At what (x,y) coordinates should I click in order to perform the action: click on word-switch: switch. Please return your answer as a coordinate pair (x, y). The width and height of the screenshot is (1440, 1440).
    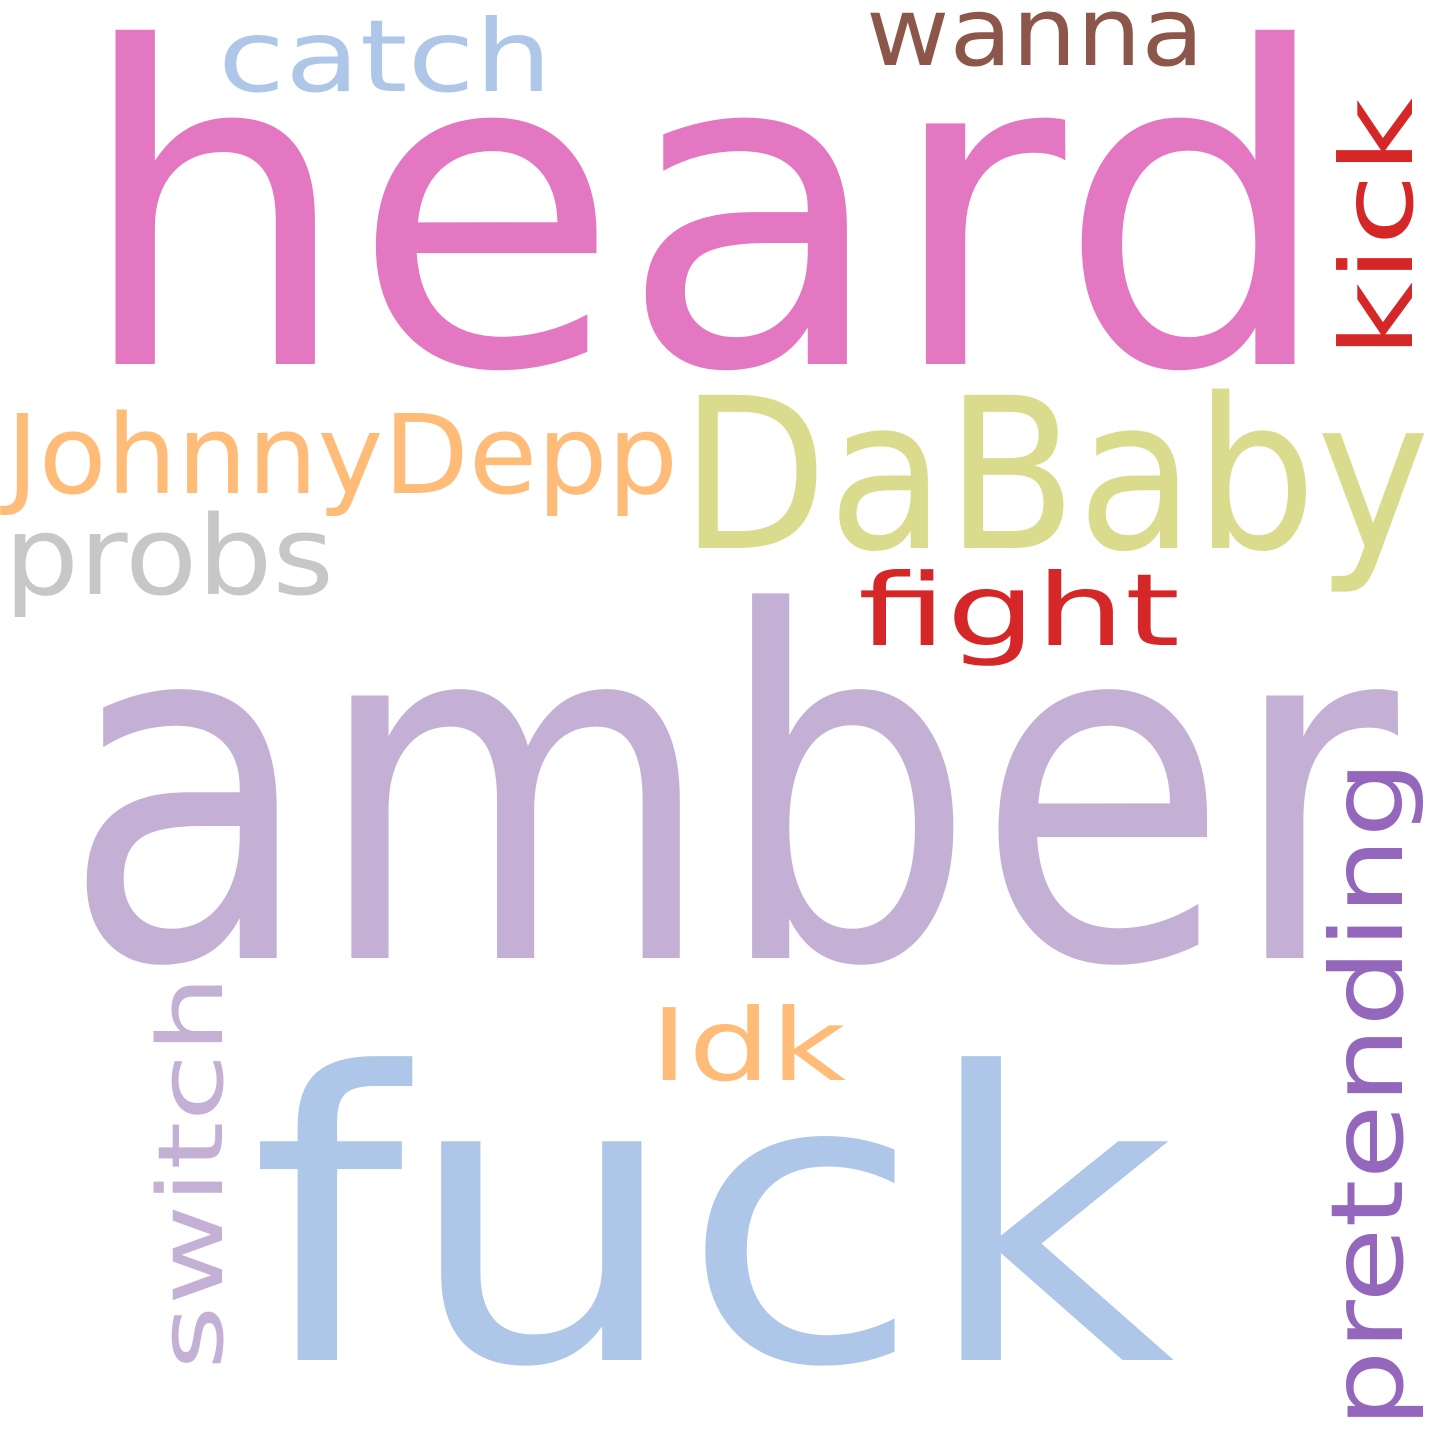
    Looking at the image, I should click on (191, 1172).